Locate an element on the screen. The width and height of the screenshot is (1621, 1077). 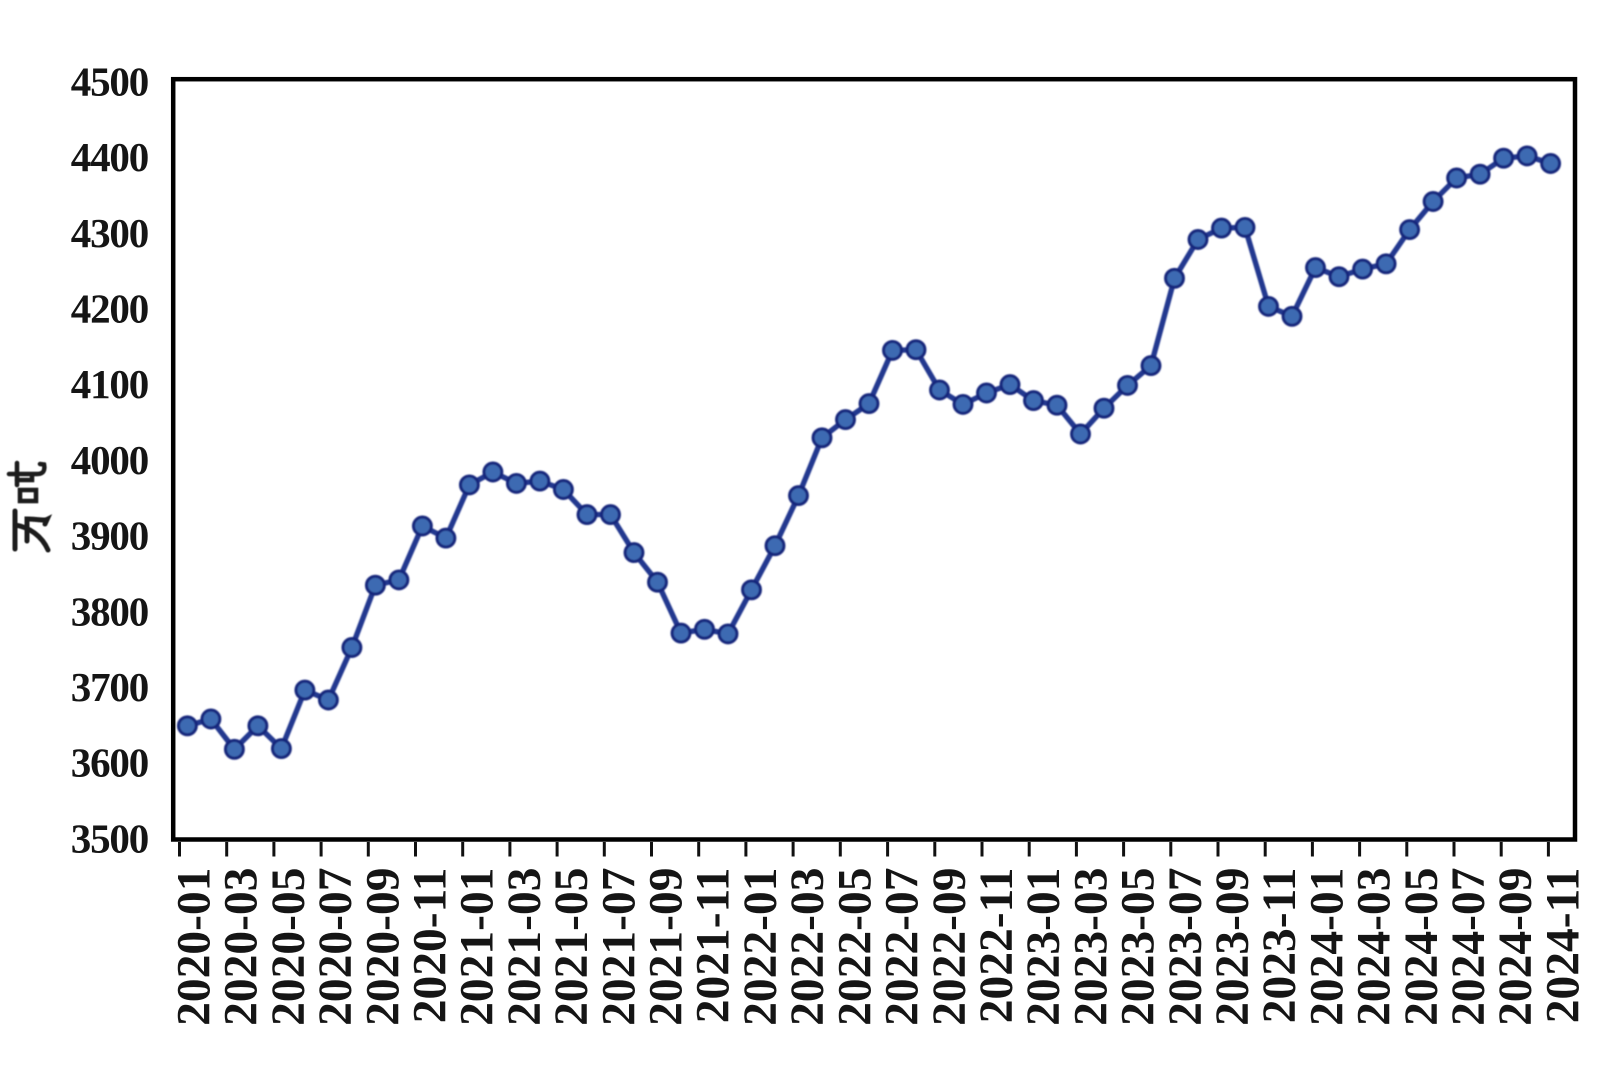
svg-text: 3800 is located at coordinates (109, 611).